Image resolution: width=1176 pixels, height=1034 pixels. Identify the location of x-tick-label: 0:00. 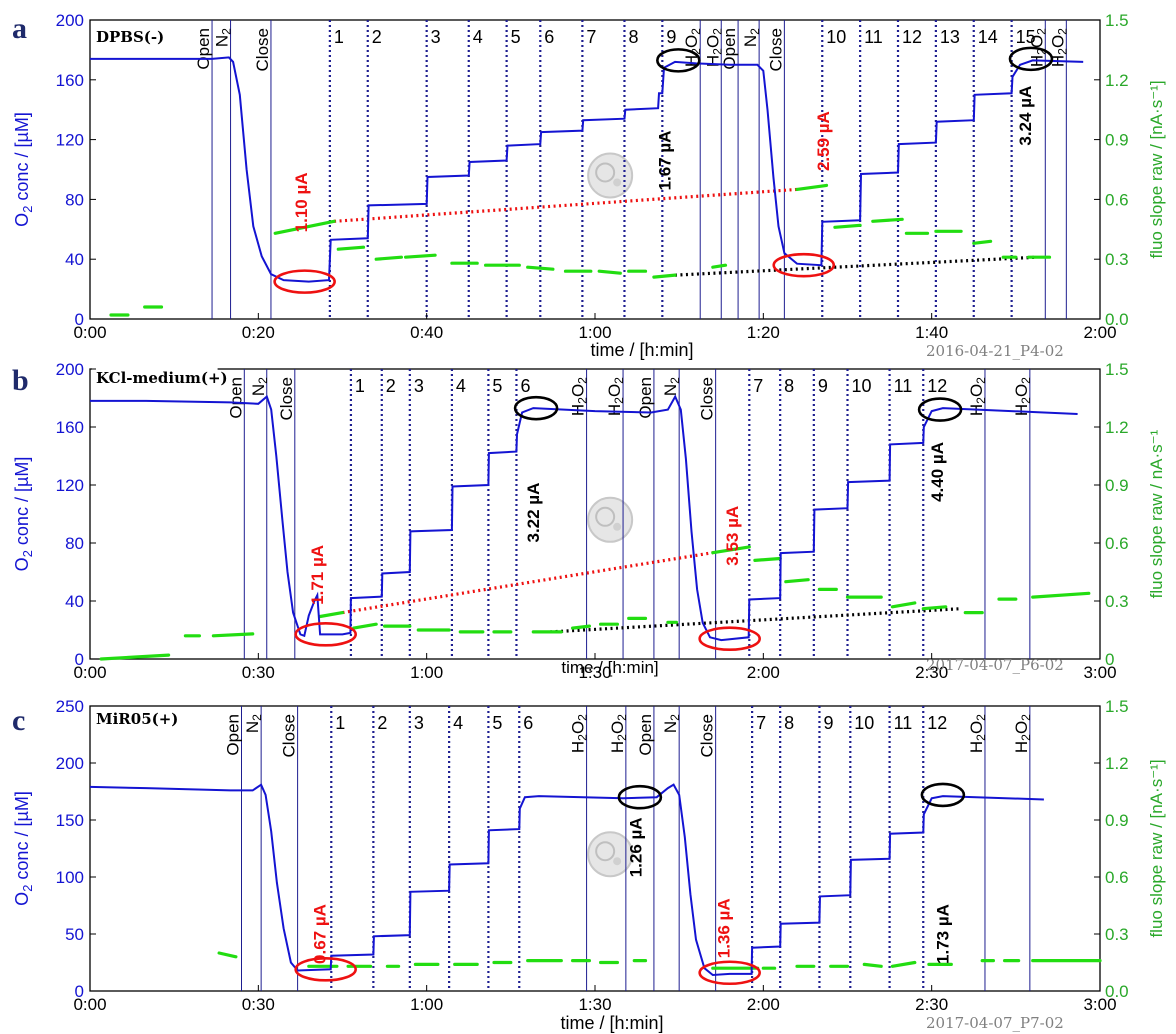
(89, 332).